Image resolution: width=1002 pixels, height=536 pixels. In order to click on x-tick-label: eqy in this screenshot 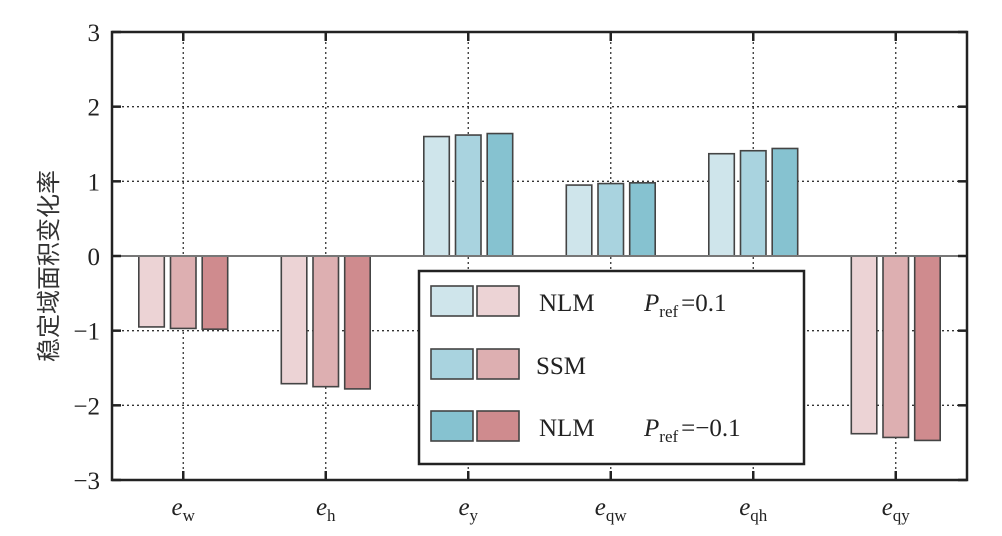, I will do `click(896, 509)`.